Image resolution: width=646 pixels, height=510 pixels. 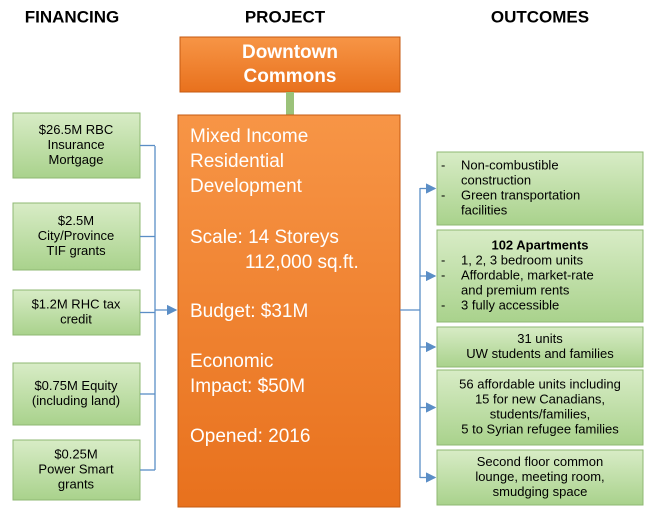 What do you see at coordinates (510, 304) in the screenshot?
I see `outcome-text: 3 fully accessible` at bounding box center [510, 304].